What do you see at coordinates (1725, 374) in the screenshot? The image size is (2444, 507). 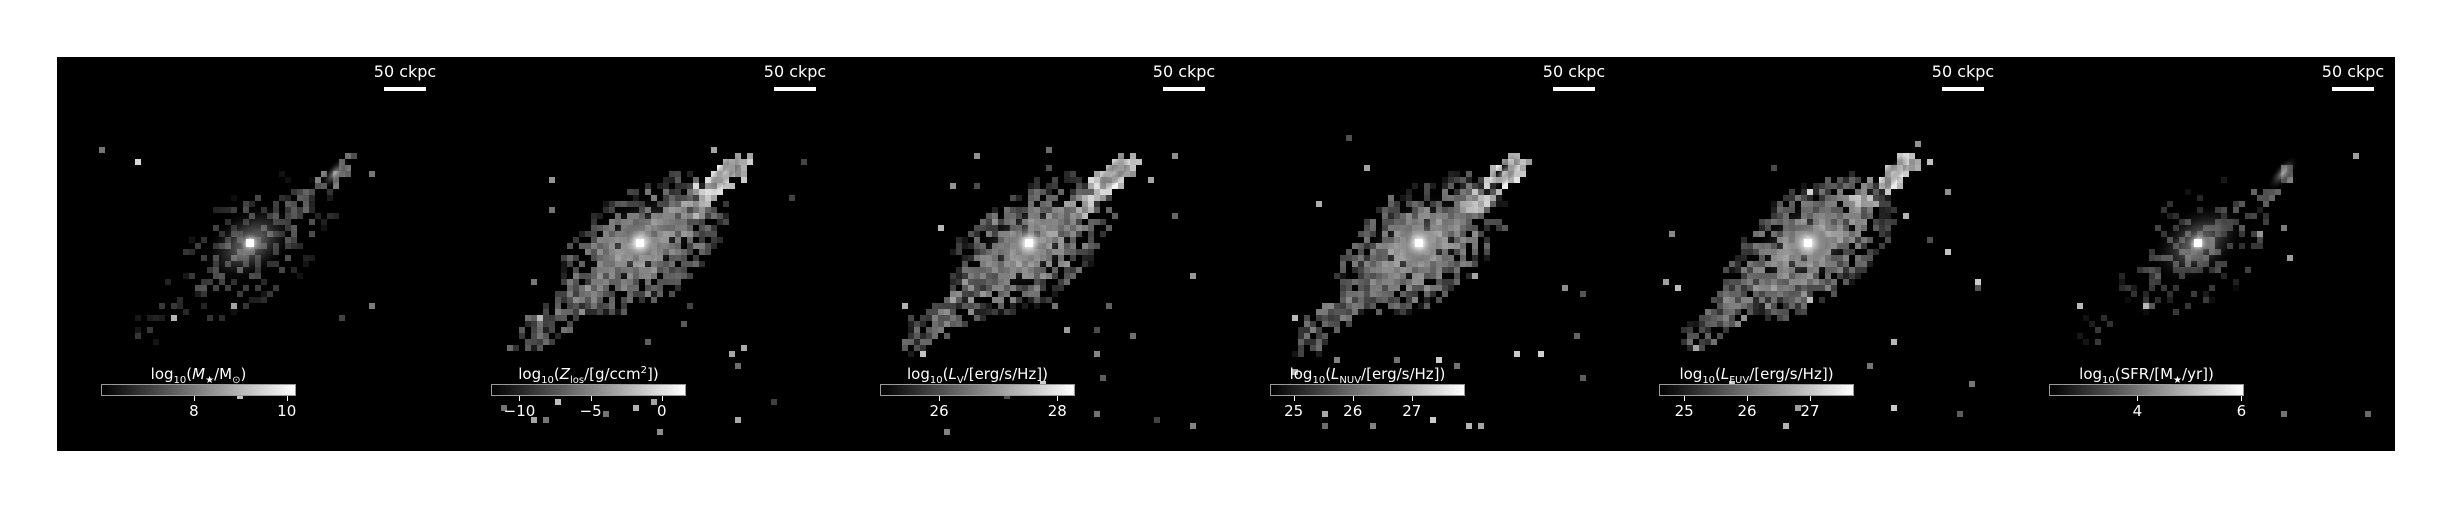 I see `colorbar-title-quantity: L` at bounding box center [1725, 374].